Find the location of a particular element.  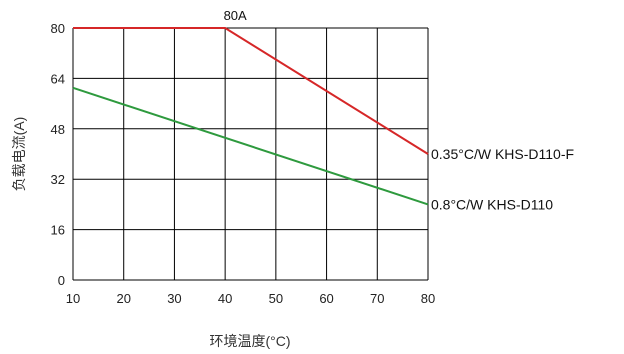

x-tick-label: 60 is located at coordinates (326, 298).